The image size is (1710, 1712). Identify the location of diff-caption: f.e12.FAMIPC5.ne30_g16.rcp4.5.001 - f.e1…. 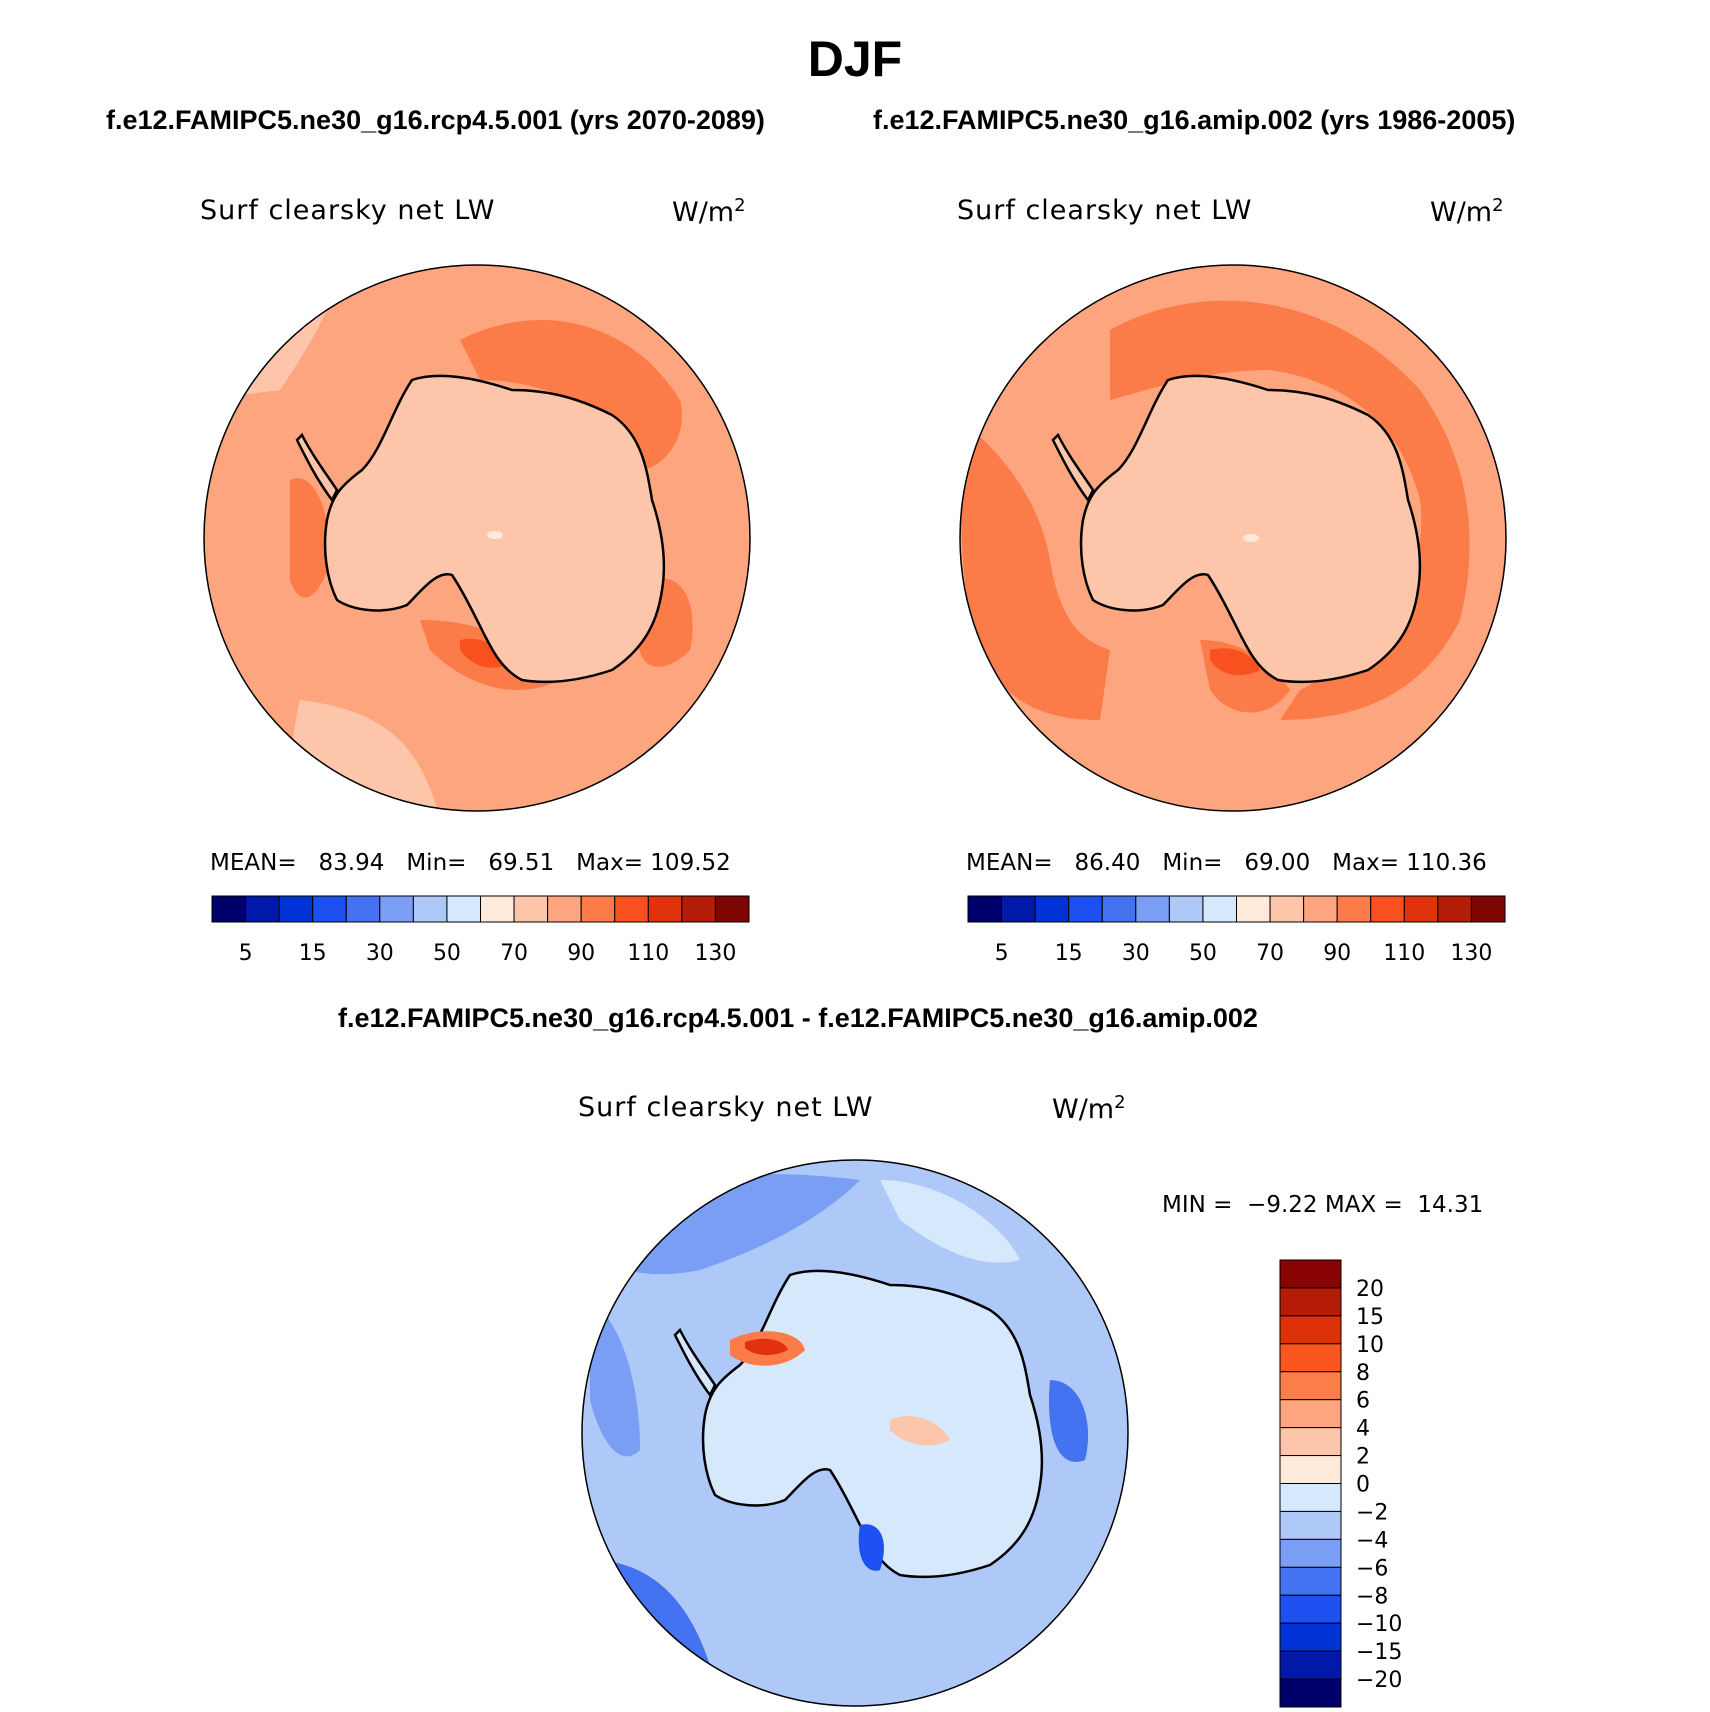
(798, 1018).